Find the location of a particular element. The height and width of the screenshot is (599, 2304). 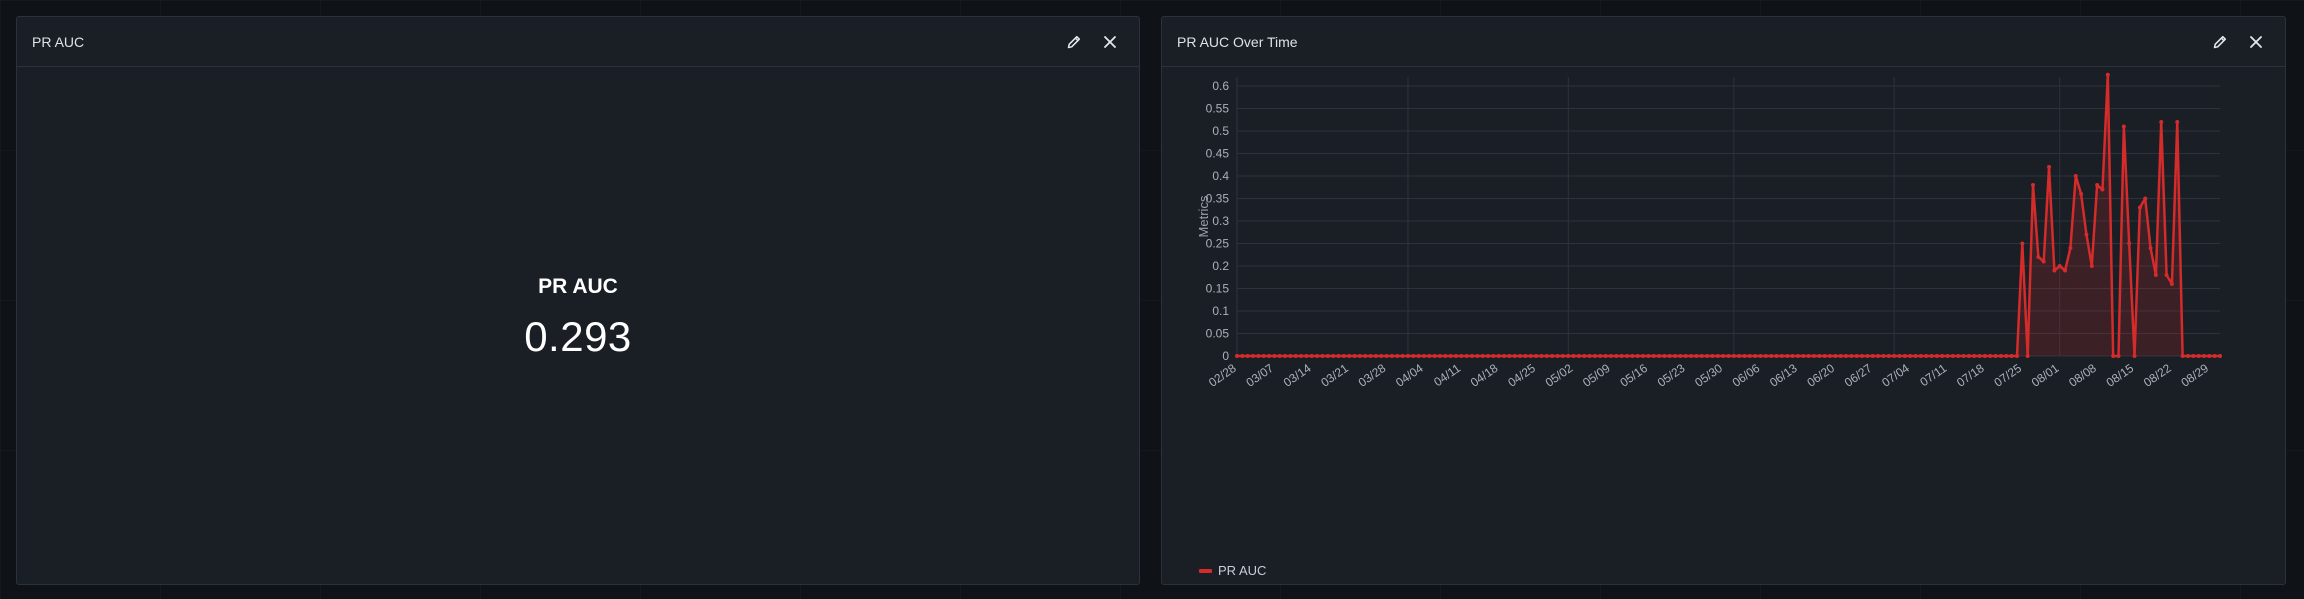

x-tick-label: 04/18 is located at coordinates (1484, 375).